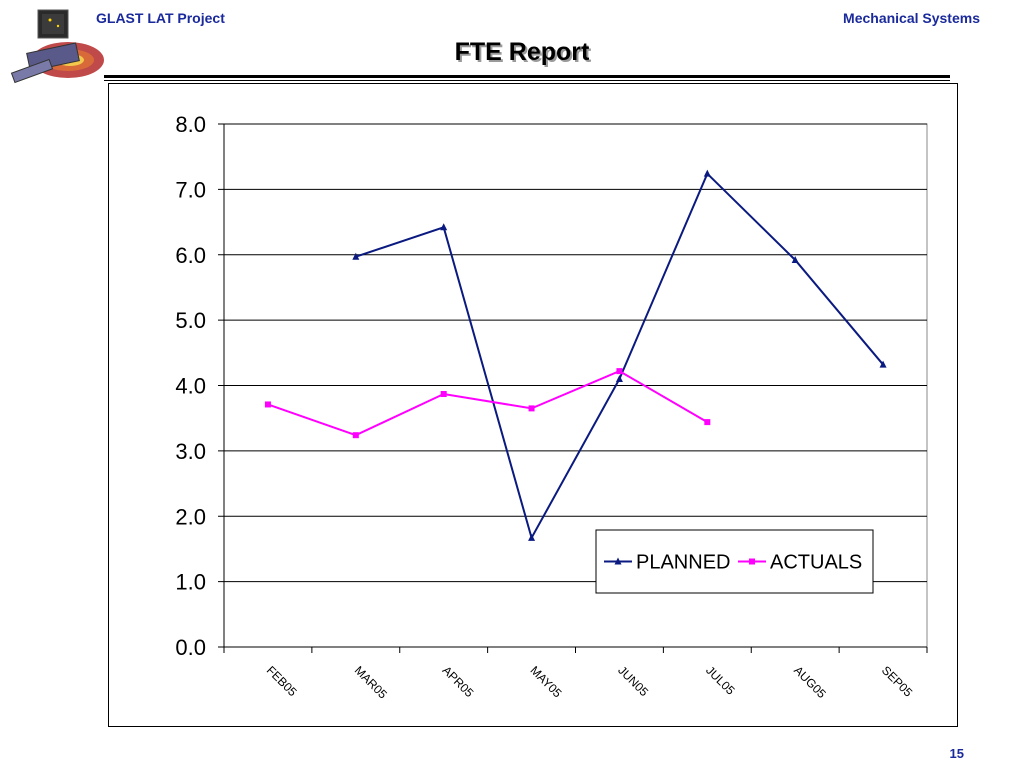 The image size is (1024, 768). What do you see at coordinates (720, 680) in the screenshot?
I see `x-tick-label: JUL05` at bounding box center [720, 680].